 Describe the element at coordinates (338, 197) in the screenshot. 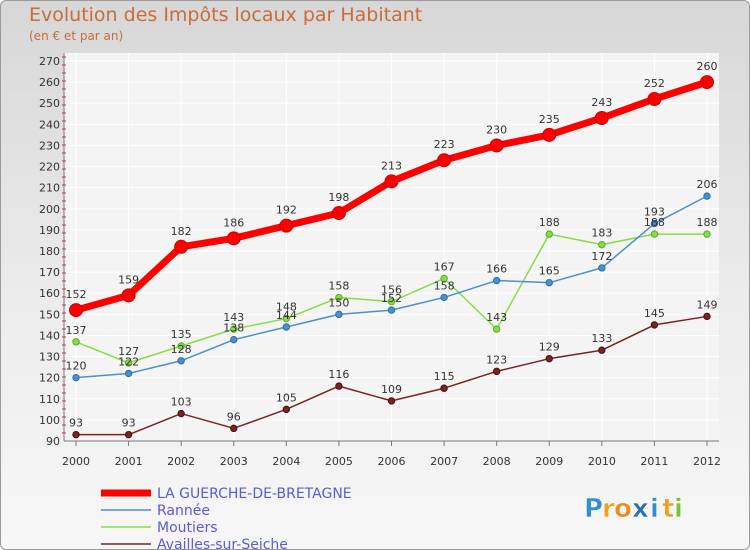

I see `data-label: 198` at that location.